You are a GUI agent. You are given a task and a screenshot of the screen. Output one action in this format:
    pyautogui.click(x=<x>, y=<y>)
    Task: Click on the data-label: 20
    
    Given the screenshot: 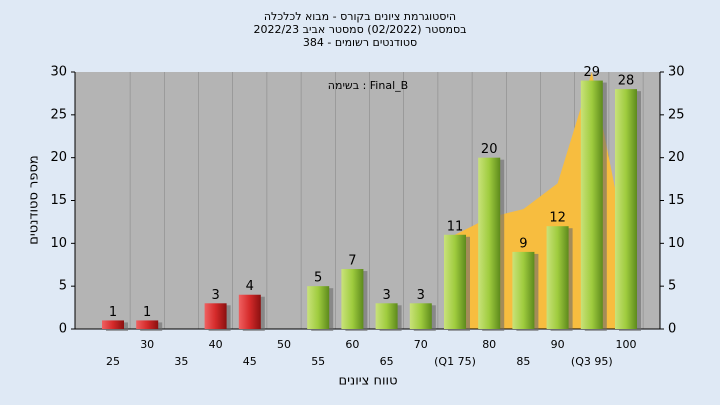 What is the action you would take?
    pyautogui.click(x=489, y=149)
    